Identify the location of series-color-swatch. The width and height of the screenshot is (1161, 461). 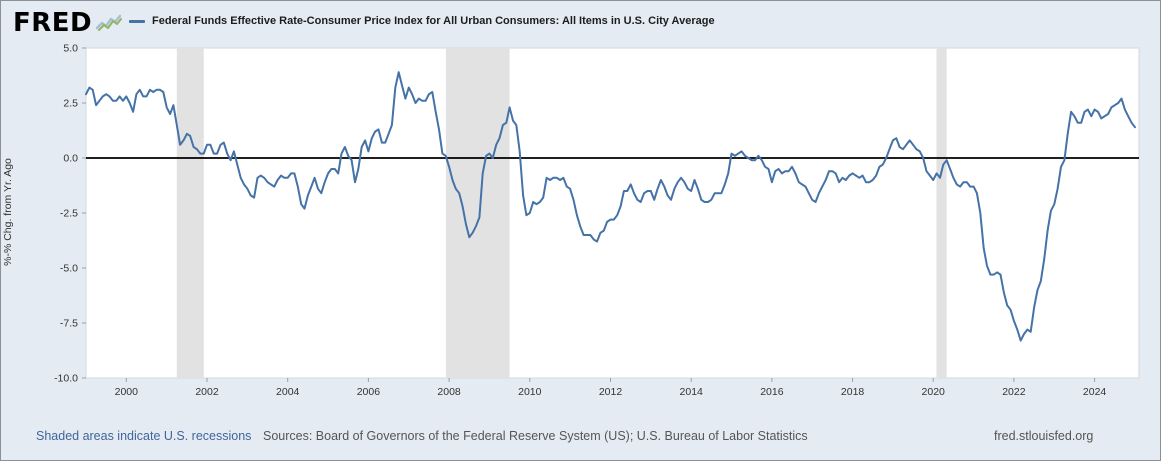
(137, 21).